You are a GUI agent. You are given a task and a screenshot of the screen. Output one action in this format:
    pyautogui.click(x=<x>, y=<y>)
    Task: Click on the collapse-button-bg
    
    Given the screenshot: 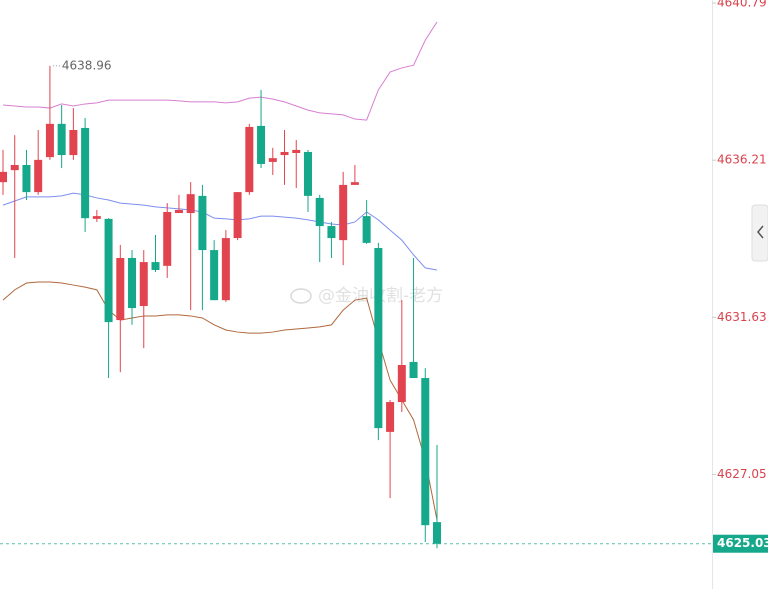 What is the action you would take?
    pyautogui.click(x=759, y=233)
    